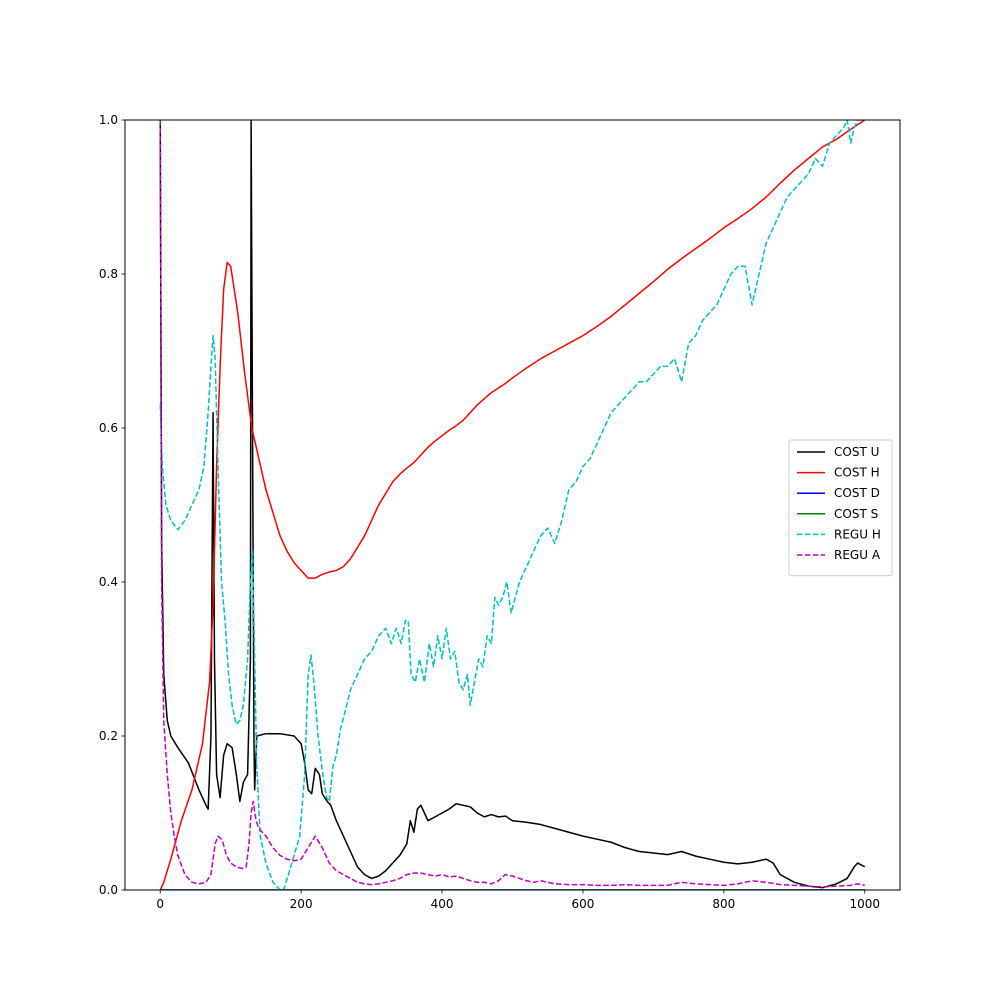 This screenshot has height=1000, width=1000. What do you see at coordinates (723, 904) in the screenshot?
I see `x-tick-label: 800` at bounding box center [723, 904].